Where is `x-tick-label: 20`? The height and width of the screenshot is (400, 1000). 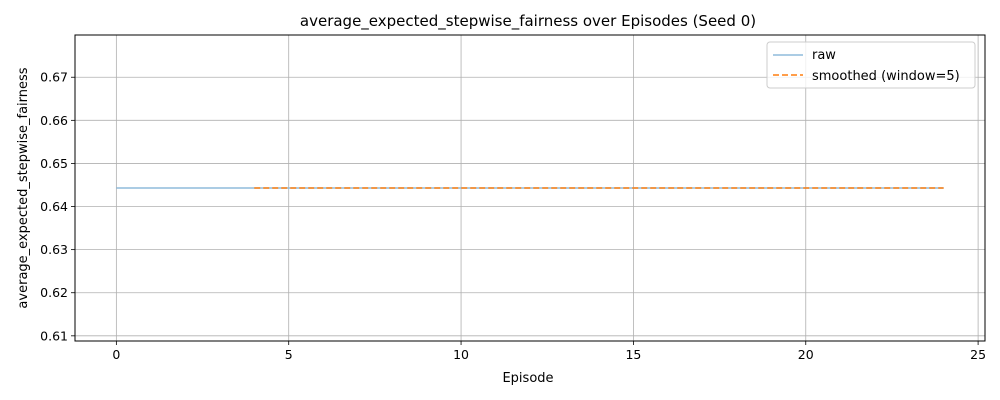 x-tick-label: 20 is located at coordinates (806, 354).